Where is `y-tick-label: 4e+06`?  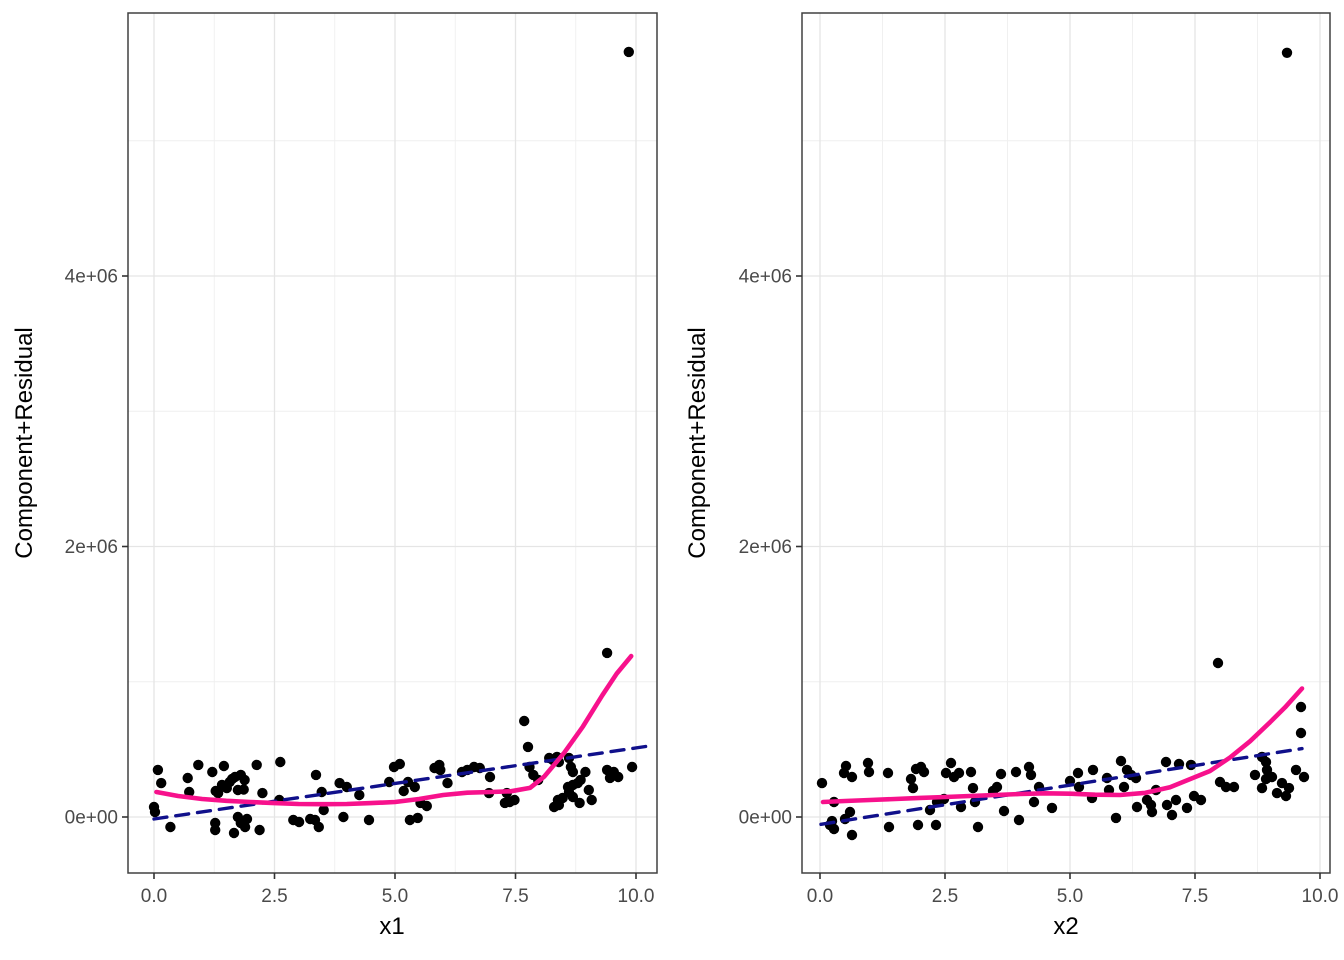 y-tick-label: 4e+06 is located at coordinates (91, 277).